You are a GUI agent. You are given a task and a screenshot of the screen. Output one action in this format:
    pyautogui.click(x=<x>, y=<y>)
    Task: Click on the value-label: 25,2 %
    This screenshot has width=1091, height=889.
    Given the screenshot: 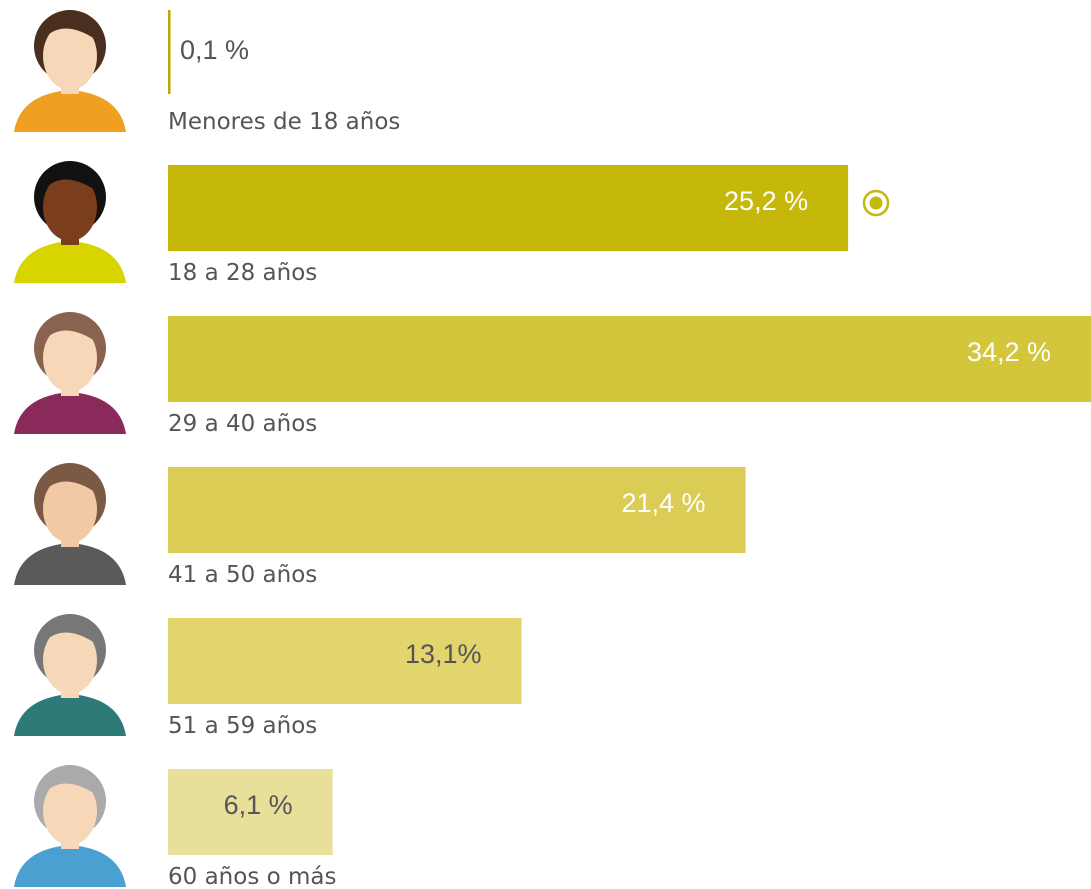 What is the action you would take?
    pyautogui.click(x=766, y=201)
    